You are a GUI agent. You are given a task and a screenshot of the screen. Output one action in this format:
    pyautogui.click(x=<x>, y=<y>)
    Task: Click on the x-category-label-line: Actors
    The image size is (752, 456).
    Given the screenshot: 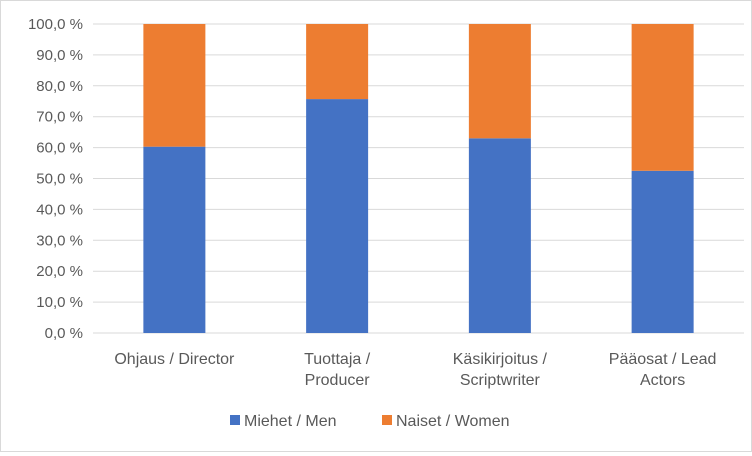 What is the action you would take?
    pyautogui.click(x=662, y=380)
    